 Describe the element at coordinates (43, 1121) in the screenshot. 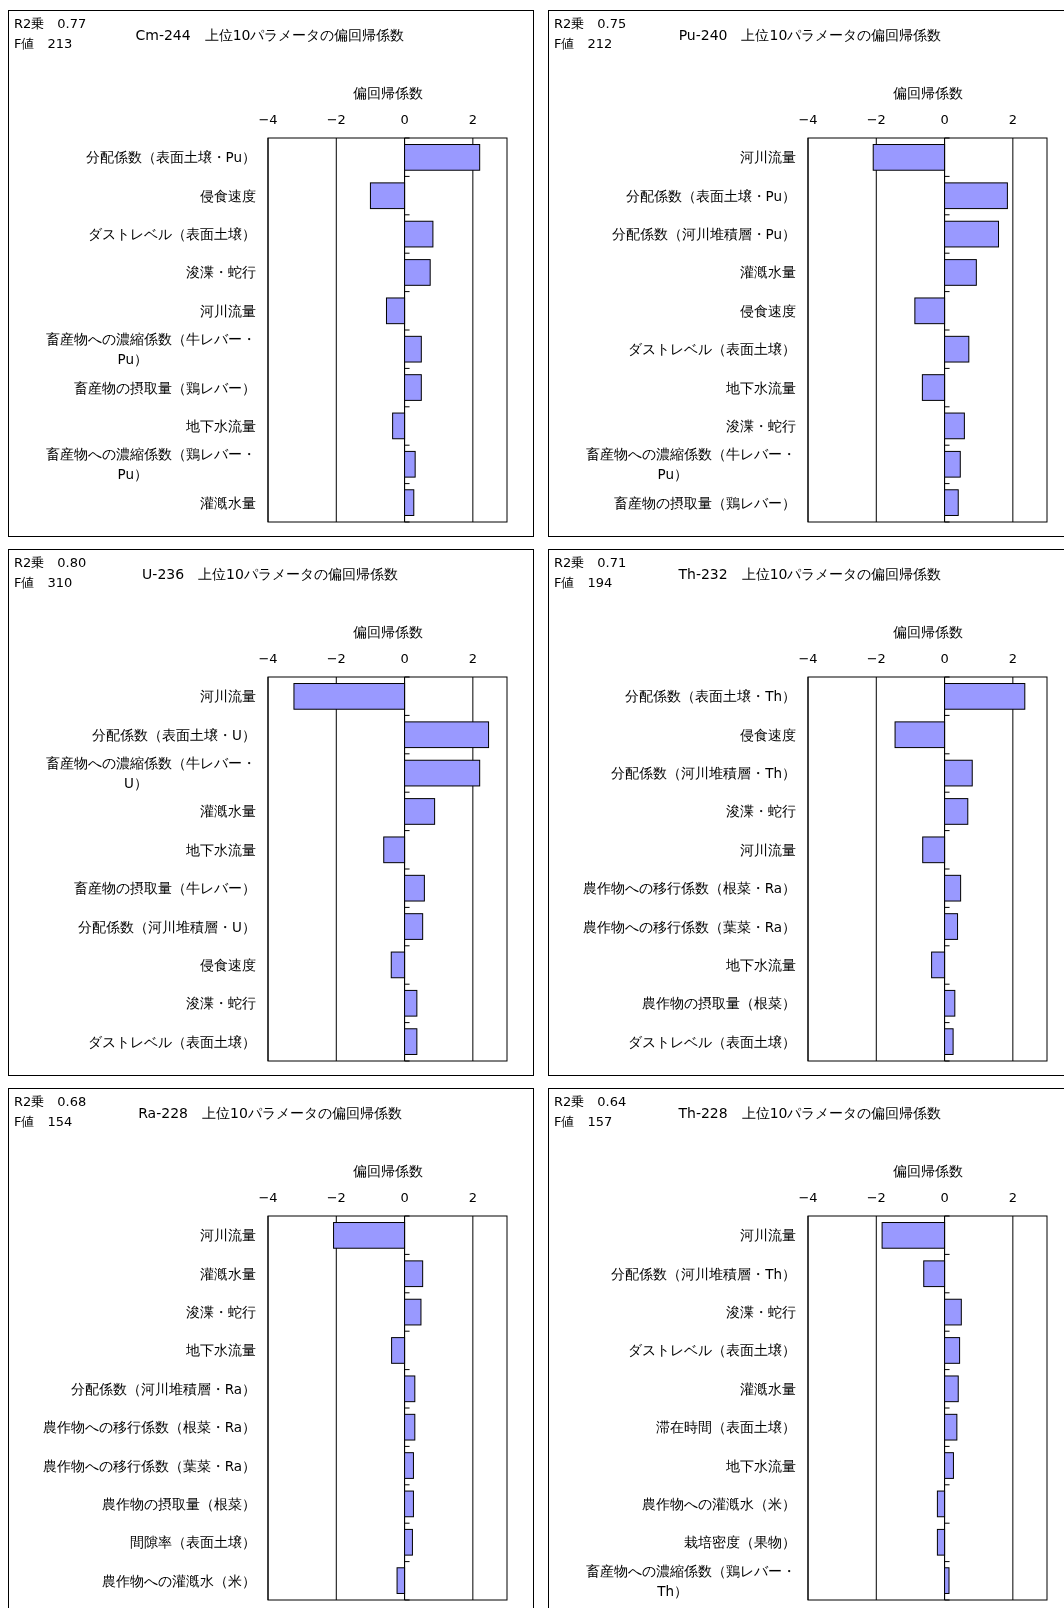

I see `text: F値 154` at that location.